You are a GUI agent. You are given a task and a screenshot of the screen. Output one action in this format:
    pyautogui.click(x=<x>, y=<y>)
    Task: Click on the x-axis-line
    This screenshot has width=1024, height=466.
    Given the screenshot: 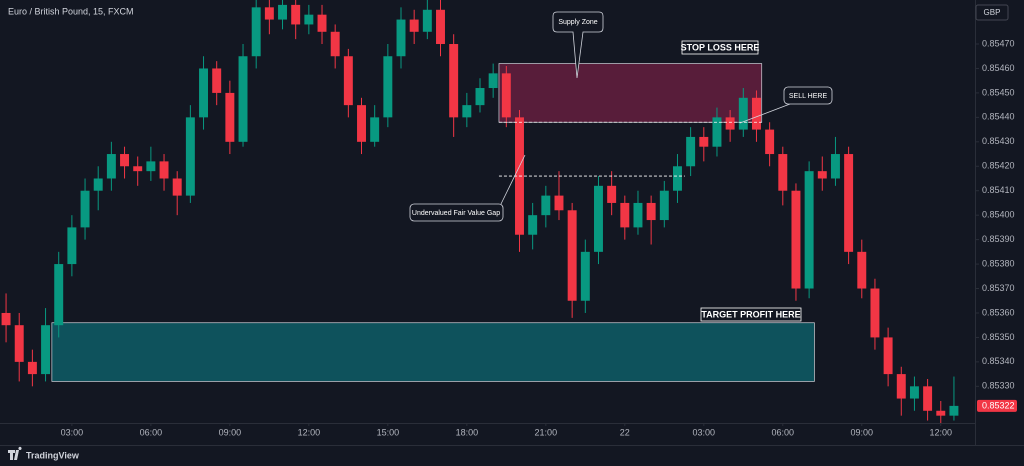 What is the action you would take?
    pyautogui.click(x=488, y=423)
    